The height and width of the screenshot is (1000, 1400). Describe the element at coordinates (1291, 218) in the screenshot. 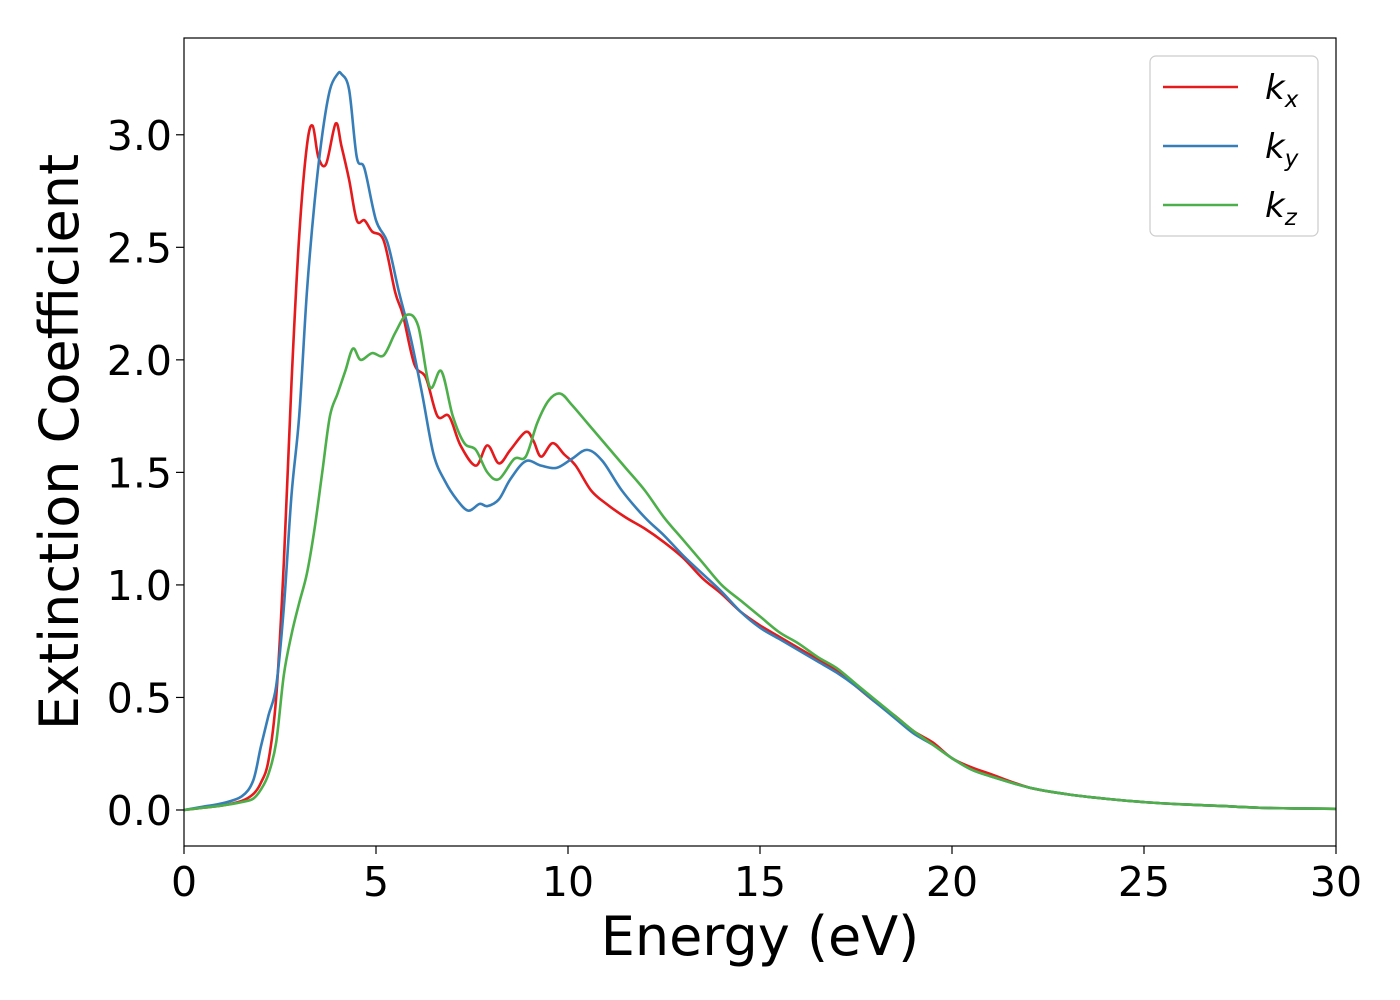

I see `legend-label-subscript: z` at that location.